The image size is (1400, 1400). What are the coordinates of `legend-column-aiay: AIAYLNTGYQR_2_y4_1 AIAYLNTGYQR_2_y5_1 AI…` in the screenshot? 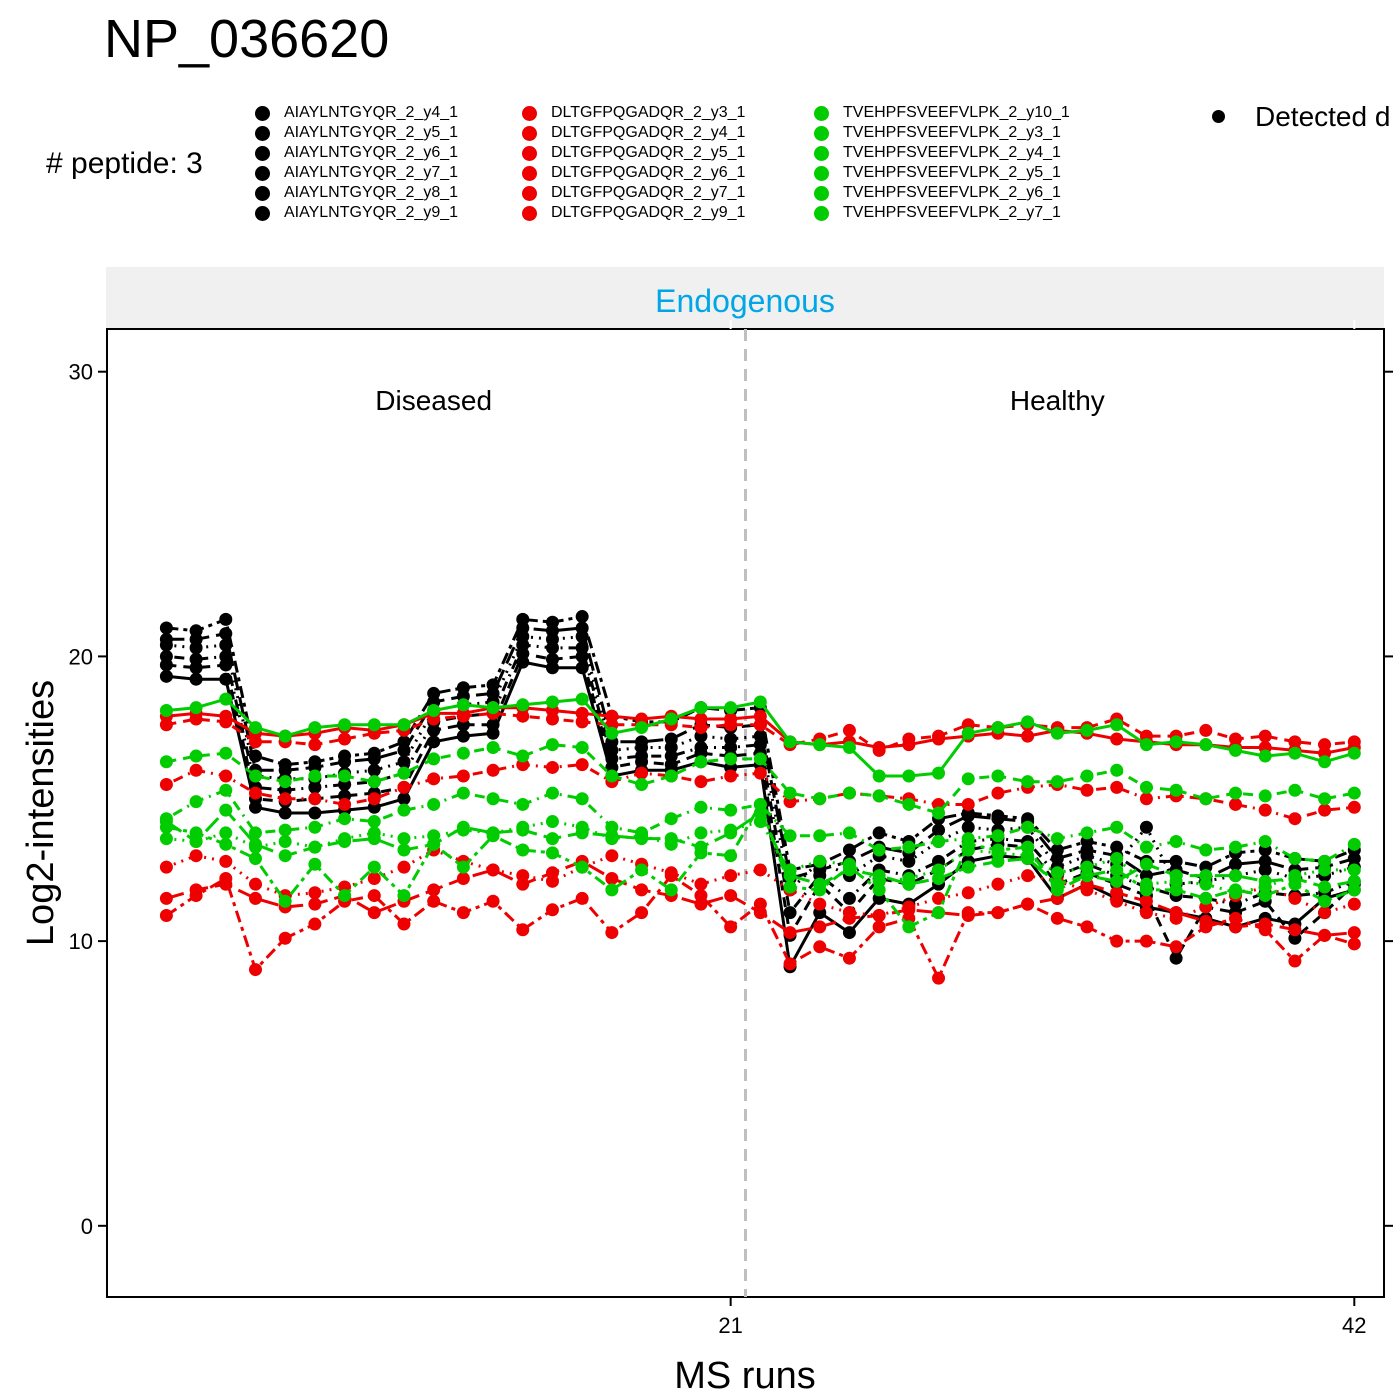 It's located at (385, 163).